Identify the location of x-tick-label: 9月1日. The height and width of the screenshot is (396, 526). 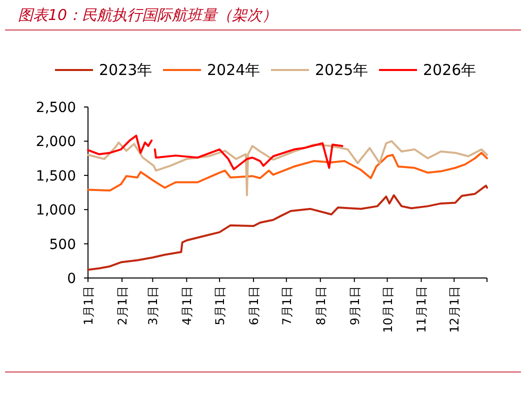
(355, 306).